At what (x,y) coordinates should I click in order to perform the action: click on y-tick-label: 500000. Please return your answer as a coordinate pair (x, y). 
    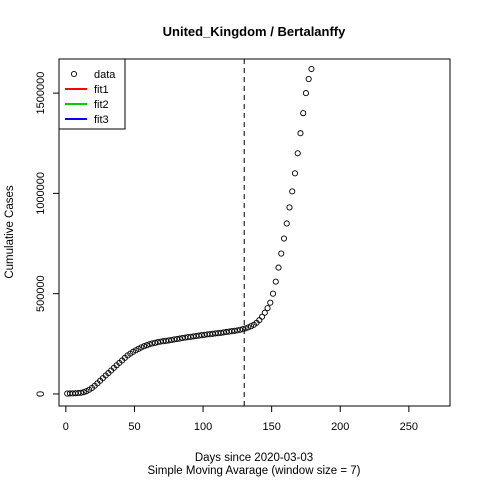
    Looking at the image, I should click on (41, 293).